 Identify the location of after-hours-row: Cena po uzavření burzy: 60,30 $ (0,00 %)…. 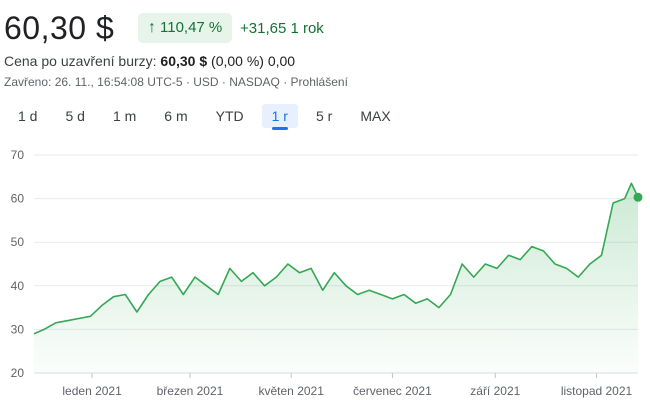
(149, 61).